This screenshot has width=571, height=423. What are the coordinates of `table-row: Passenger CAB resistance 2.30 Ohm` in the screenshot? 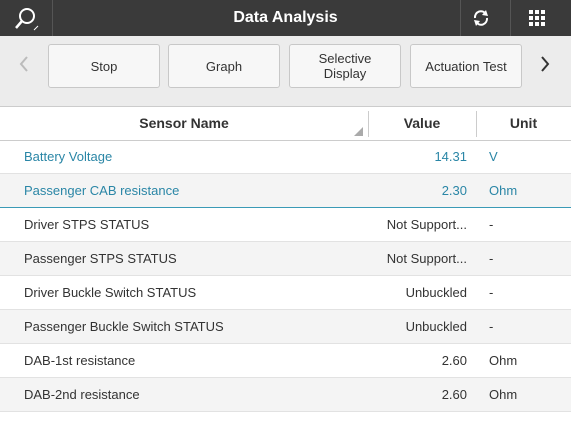 It's located at (285, 191).